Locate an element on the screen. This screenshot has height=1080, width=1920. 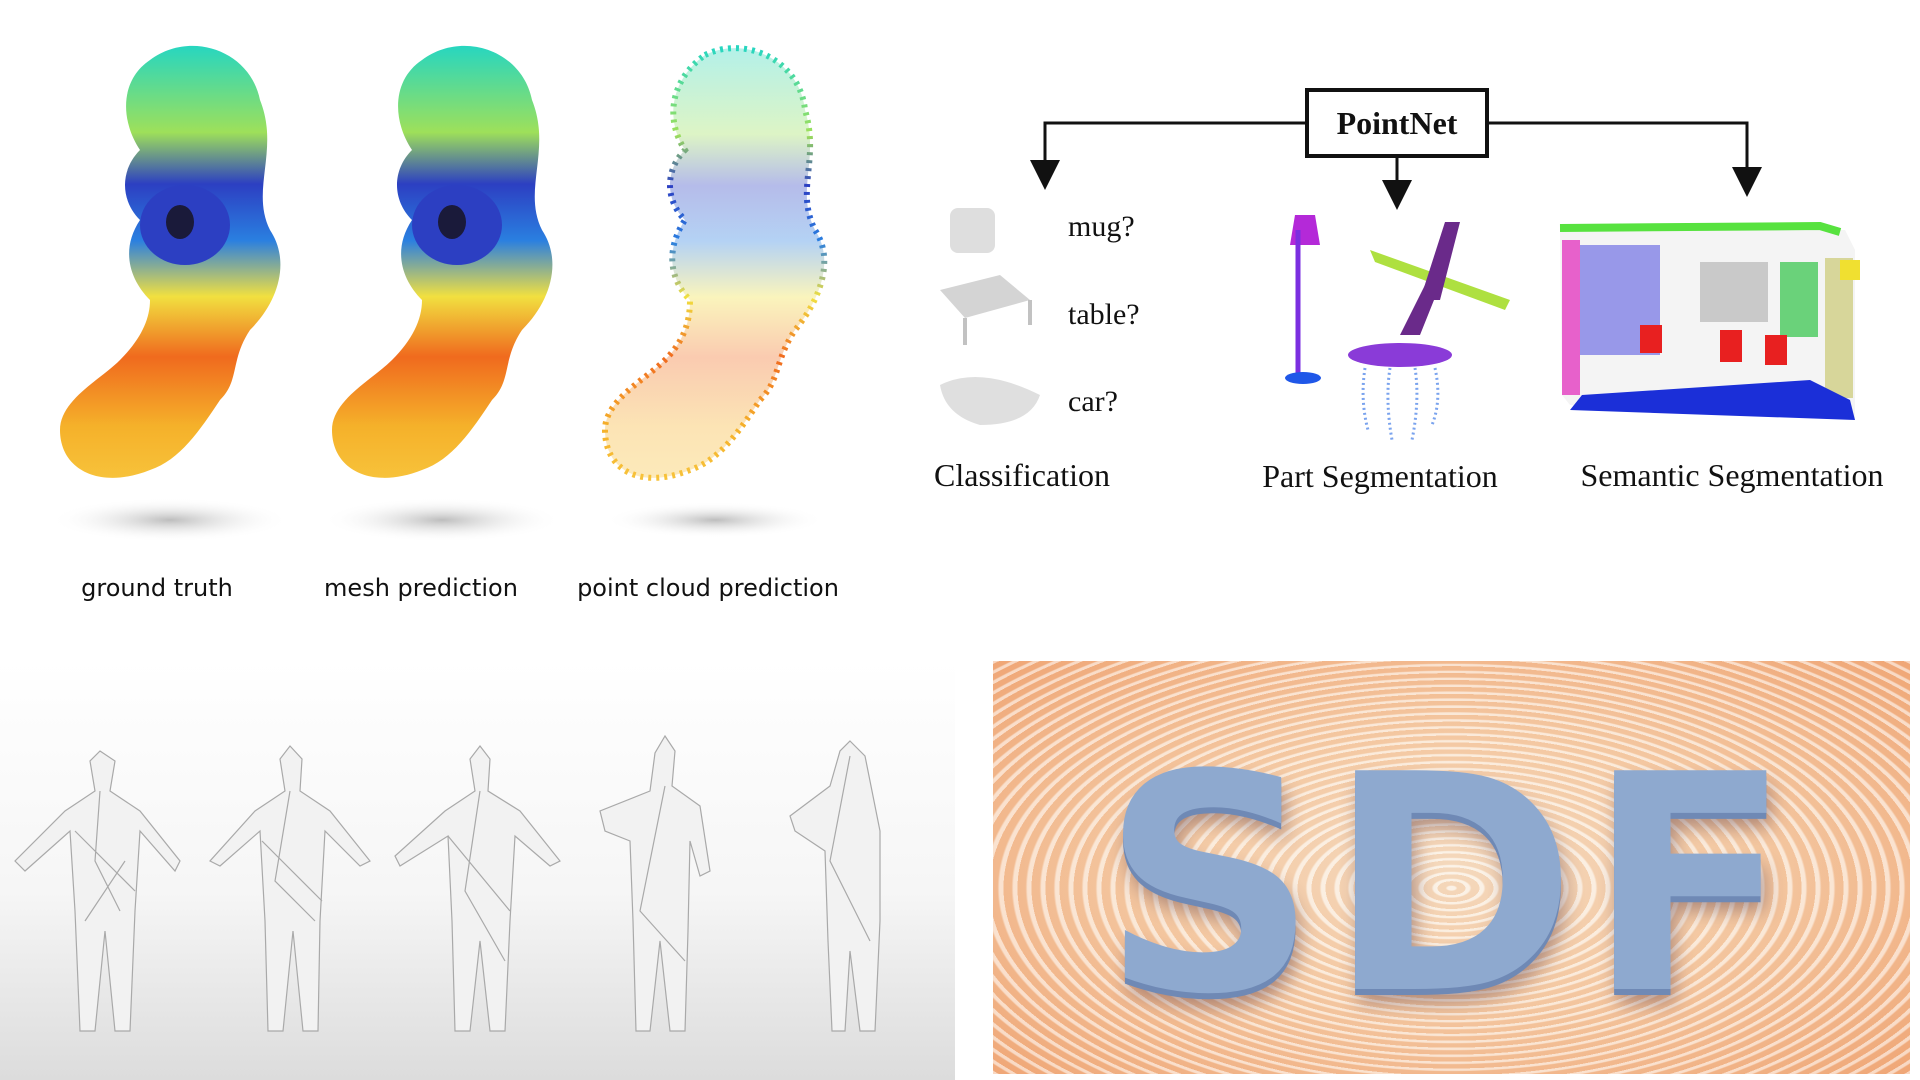
question-car: car? is located at coordinates (1093, 401).